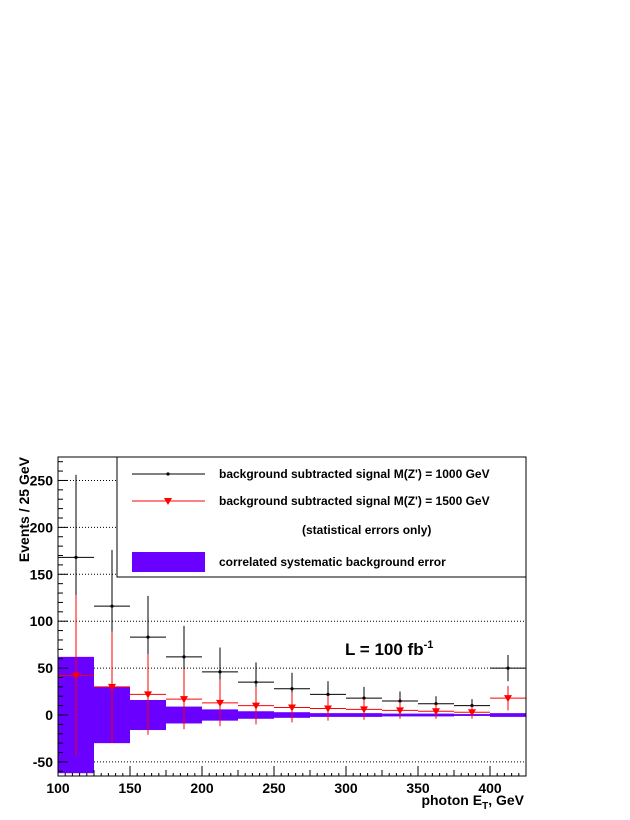 The image size is (630, 820). What do you see at coordinates (429, 645) in the screenshot?
I see `luminosity-exponent: -1` at bounding box center [429, 645].